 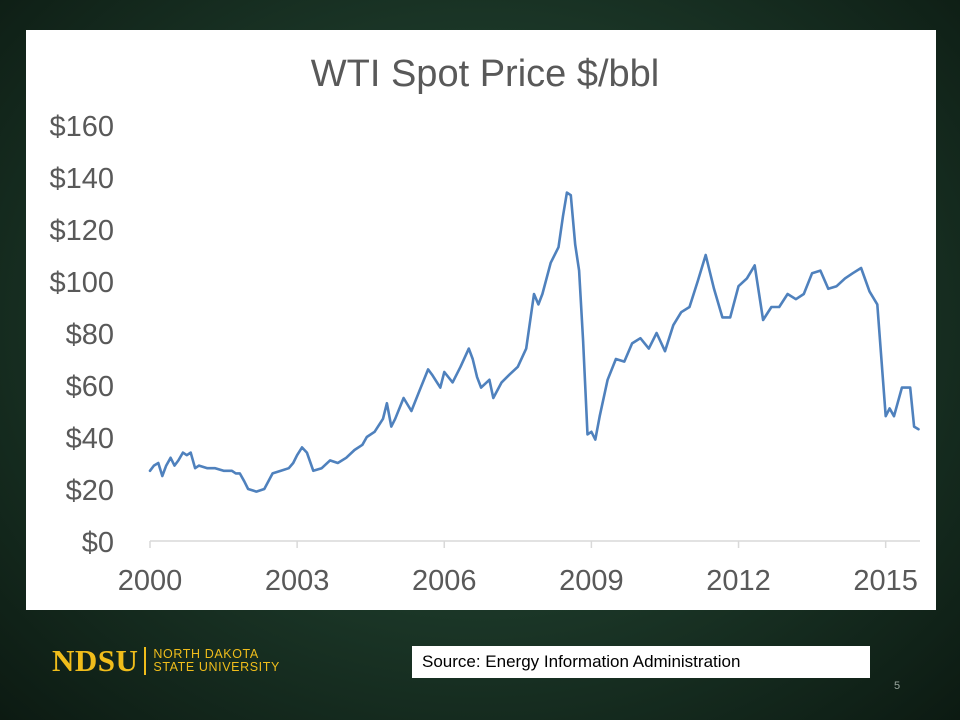 What do you see at coordinates (90, 491) in the screenshot?
I see `y-tick-label: $20` at bounding box center [90, 491].